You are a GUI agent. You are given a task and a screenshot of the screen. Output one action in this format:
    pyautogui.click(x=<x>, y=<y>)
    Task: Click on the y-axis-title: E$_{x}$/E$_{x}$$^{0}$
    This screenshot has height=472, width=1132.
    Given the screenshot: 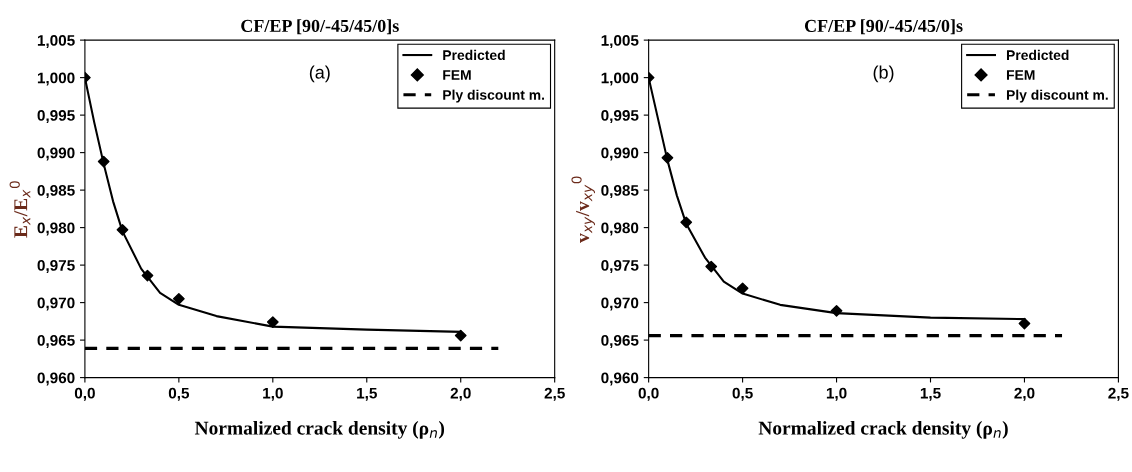 What is the action you would take?
    pyautogui.click(x=20, y=209)
    